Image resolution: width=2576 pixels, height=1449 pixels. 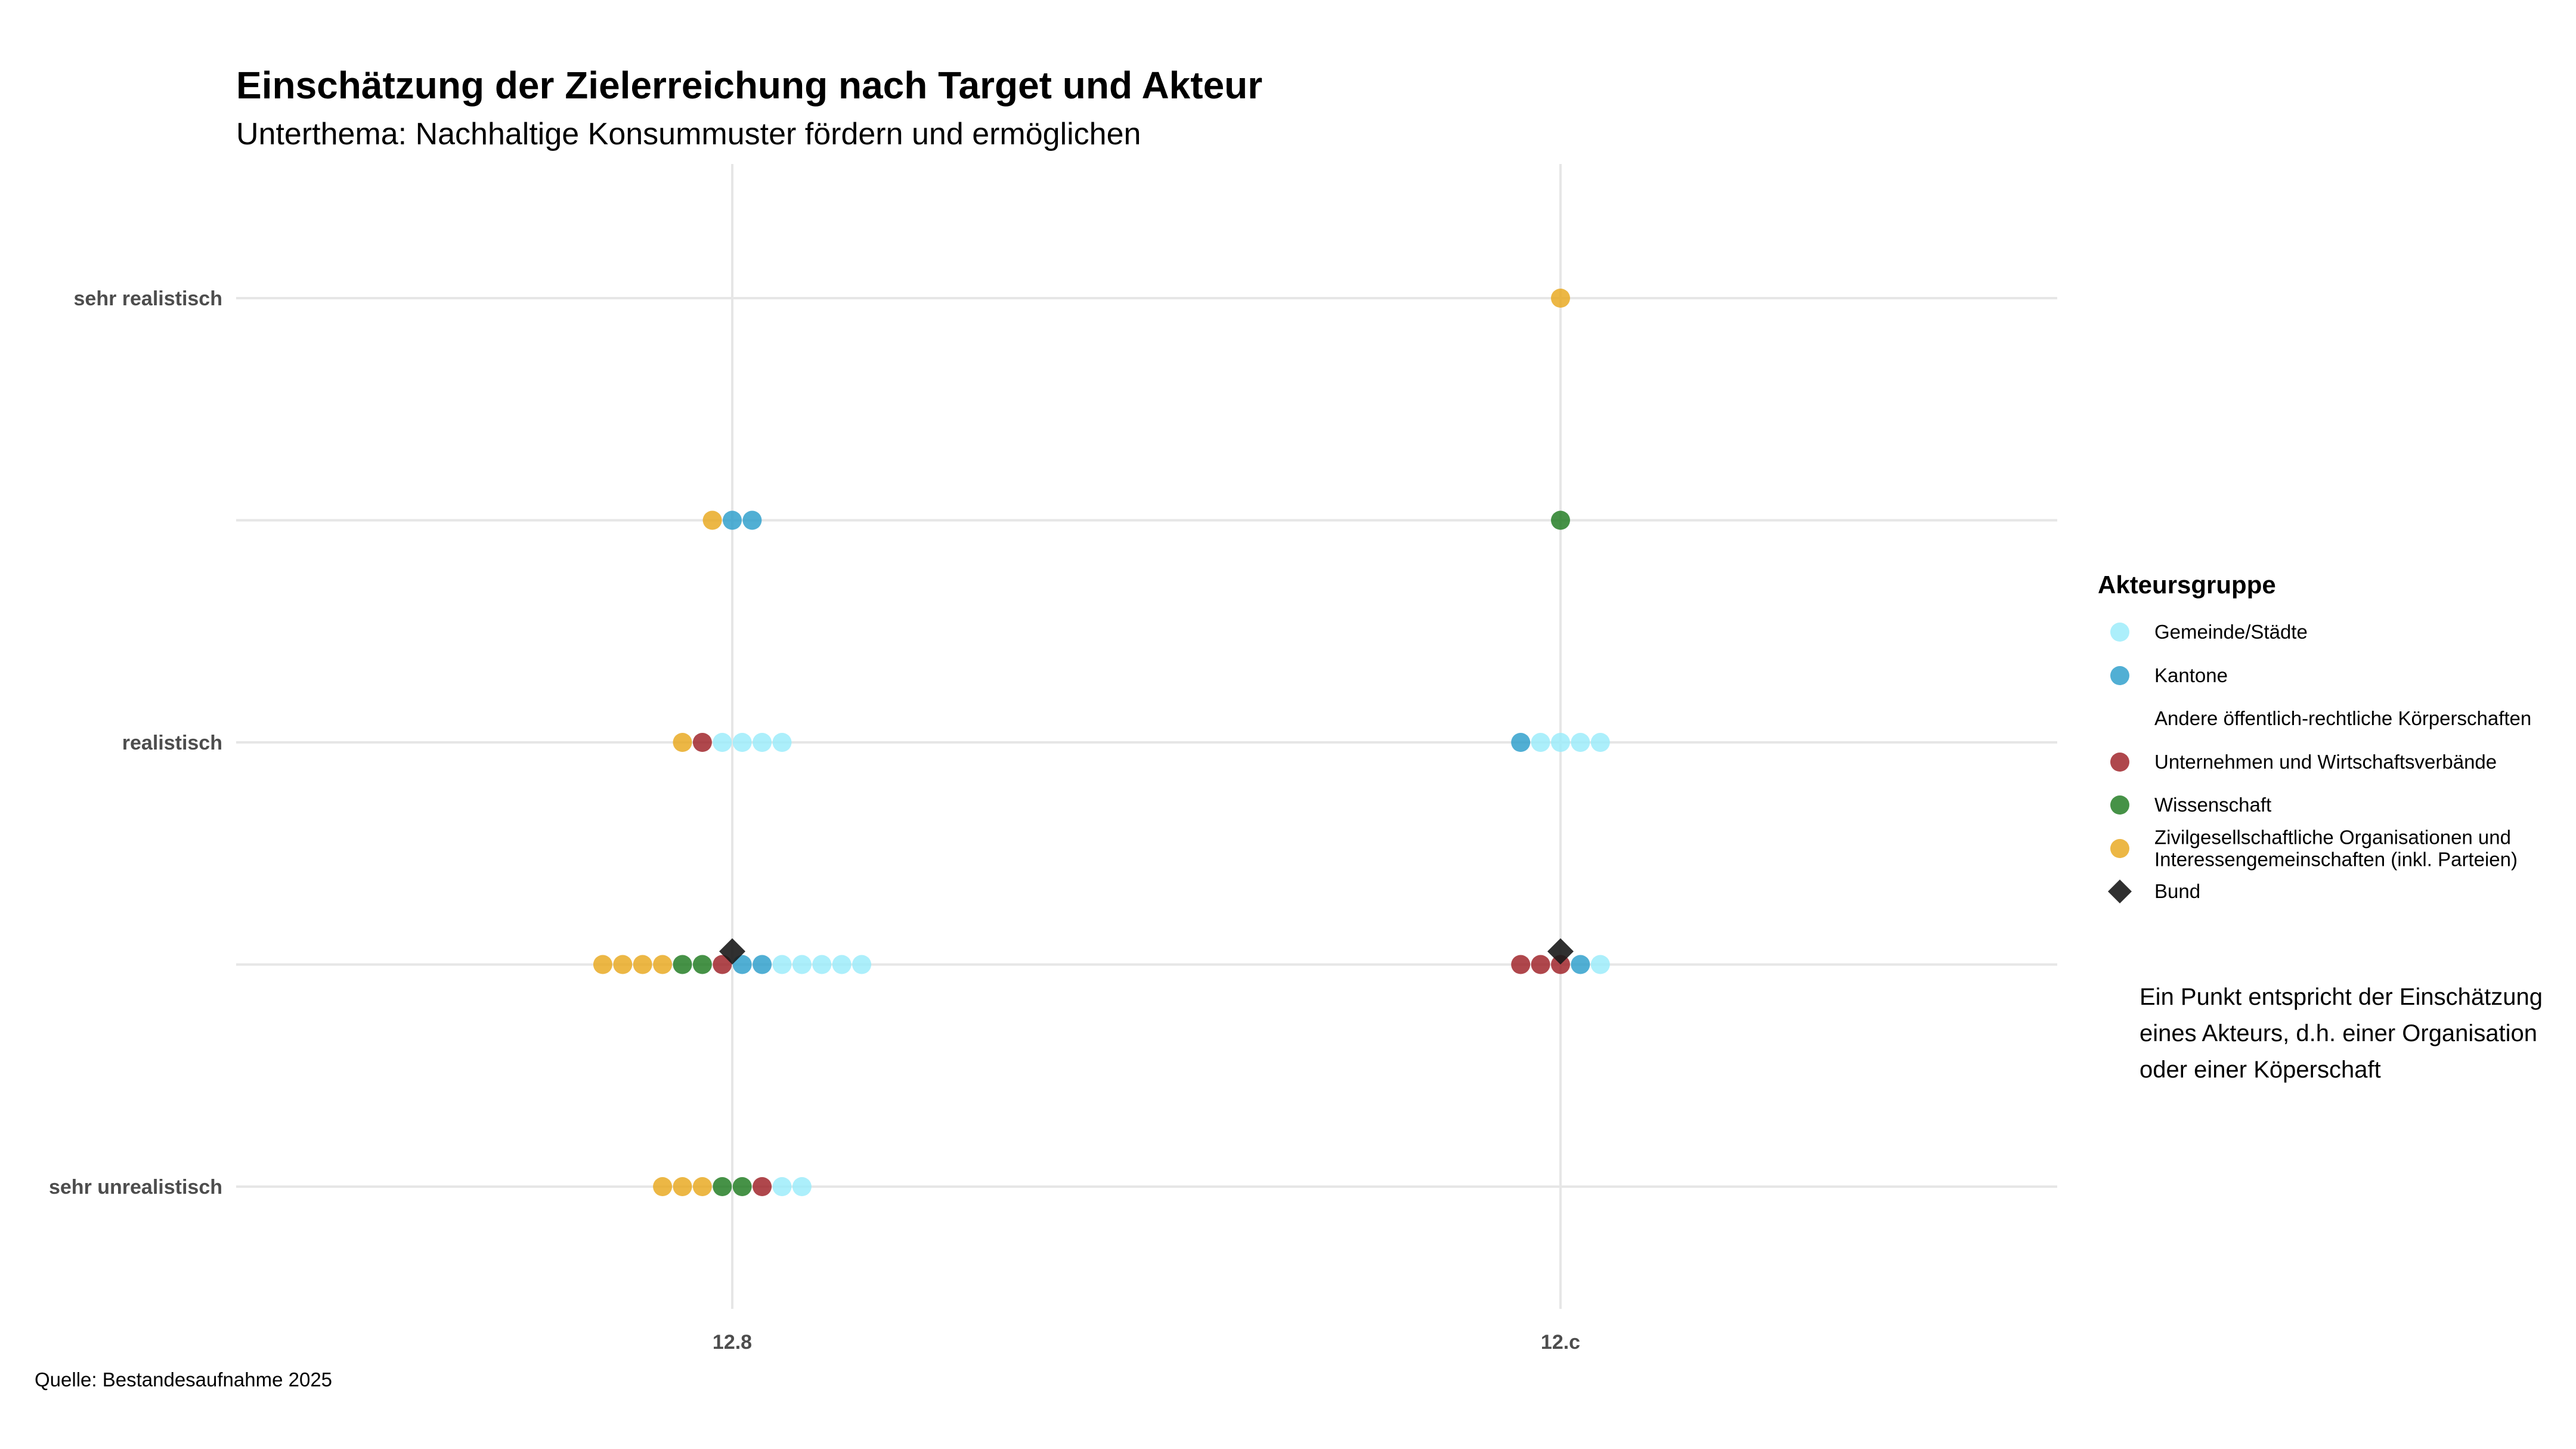 What do you see at coordinates (2120, 892) in the screenshot?
I see `legend-key-diamond` at bounding box center [2120, 892].